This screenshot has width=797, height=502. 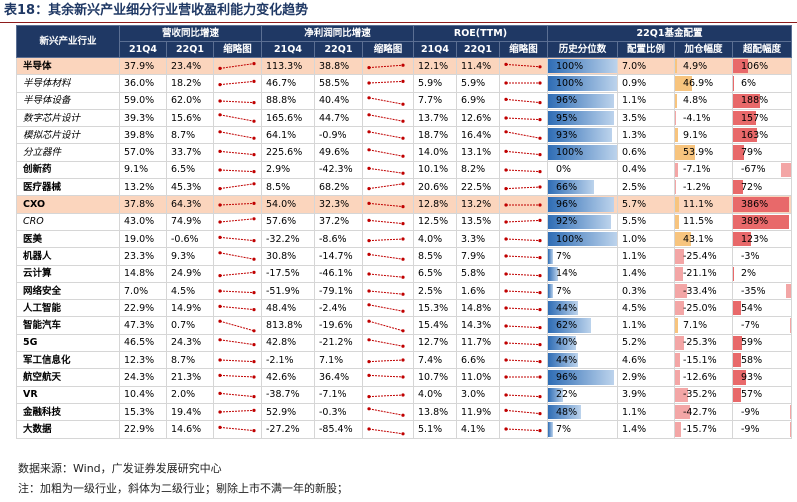 What do you see at coordinates (288, 204) in the screenshot?
I see `net-profit-21q4: 54.0%` at bounding box center [288, 204].